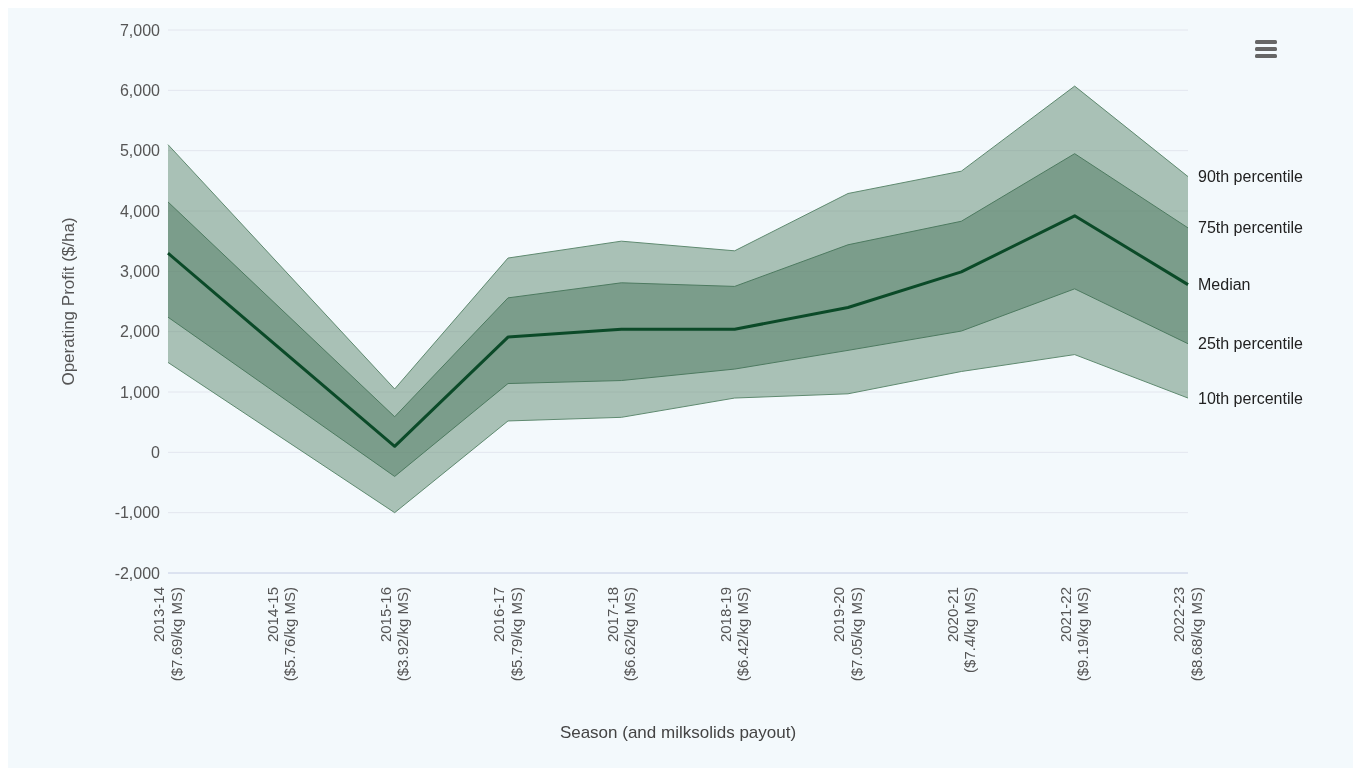 The height and width of the screenshot is (776, 1361). I want to click on y-tick-label: 5,000, so click(140, 151).